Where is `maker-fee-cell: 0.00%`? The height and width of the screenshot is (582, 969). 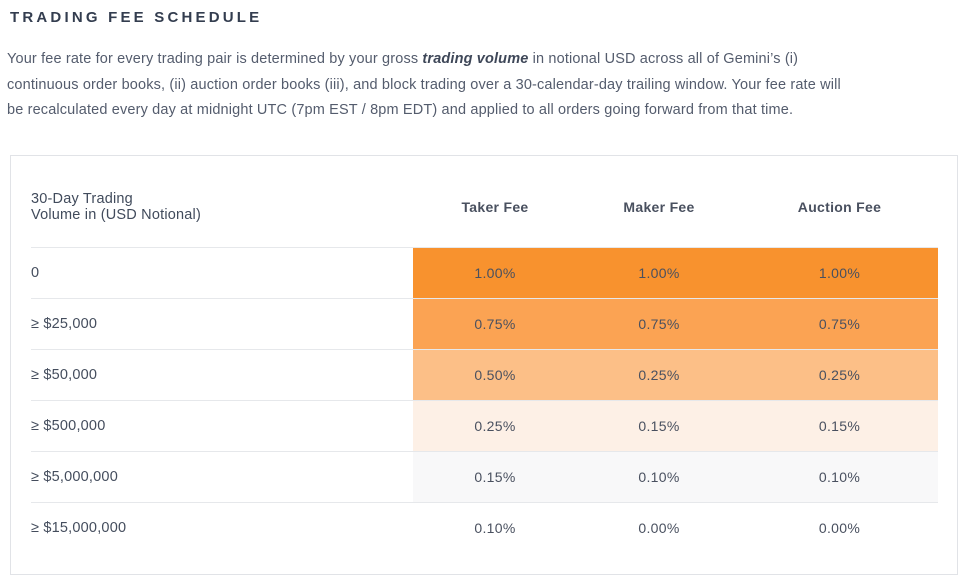 maker-fee-cell: 0.00% is located at coordinates (659, 527).